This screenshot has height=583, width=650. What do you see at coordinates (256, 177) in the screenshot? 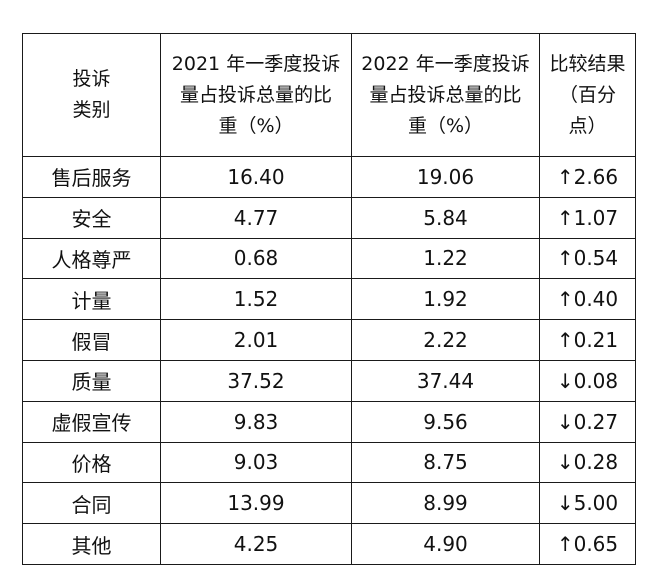
I see `share-2021-cell: 16.40` at bounding box center [256, 177].